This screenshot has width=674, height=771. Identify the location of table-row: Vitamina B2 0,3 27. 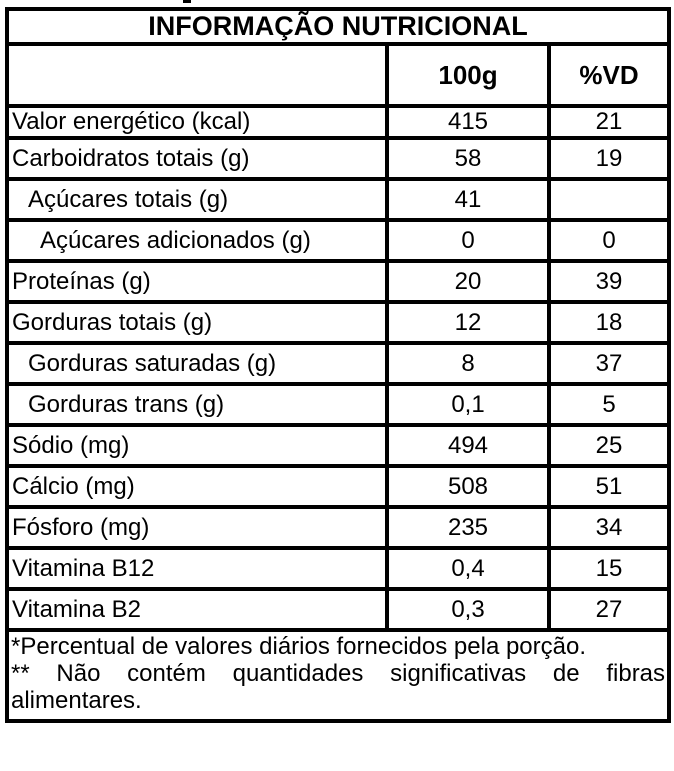
(338, 609).